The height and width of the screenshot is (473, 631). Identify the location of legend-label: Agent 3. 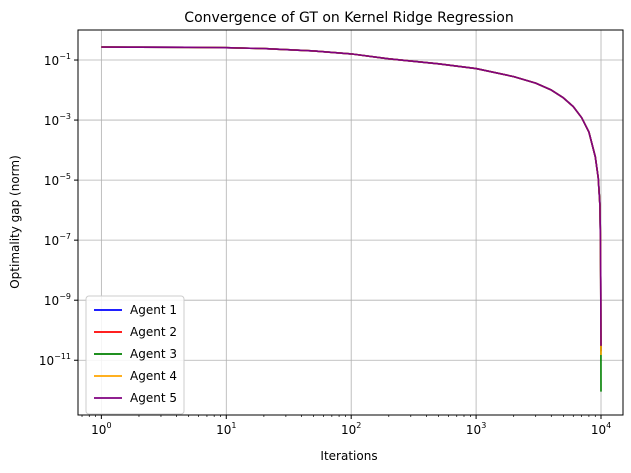
(153, 354).